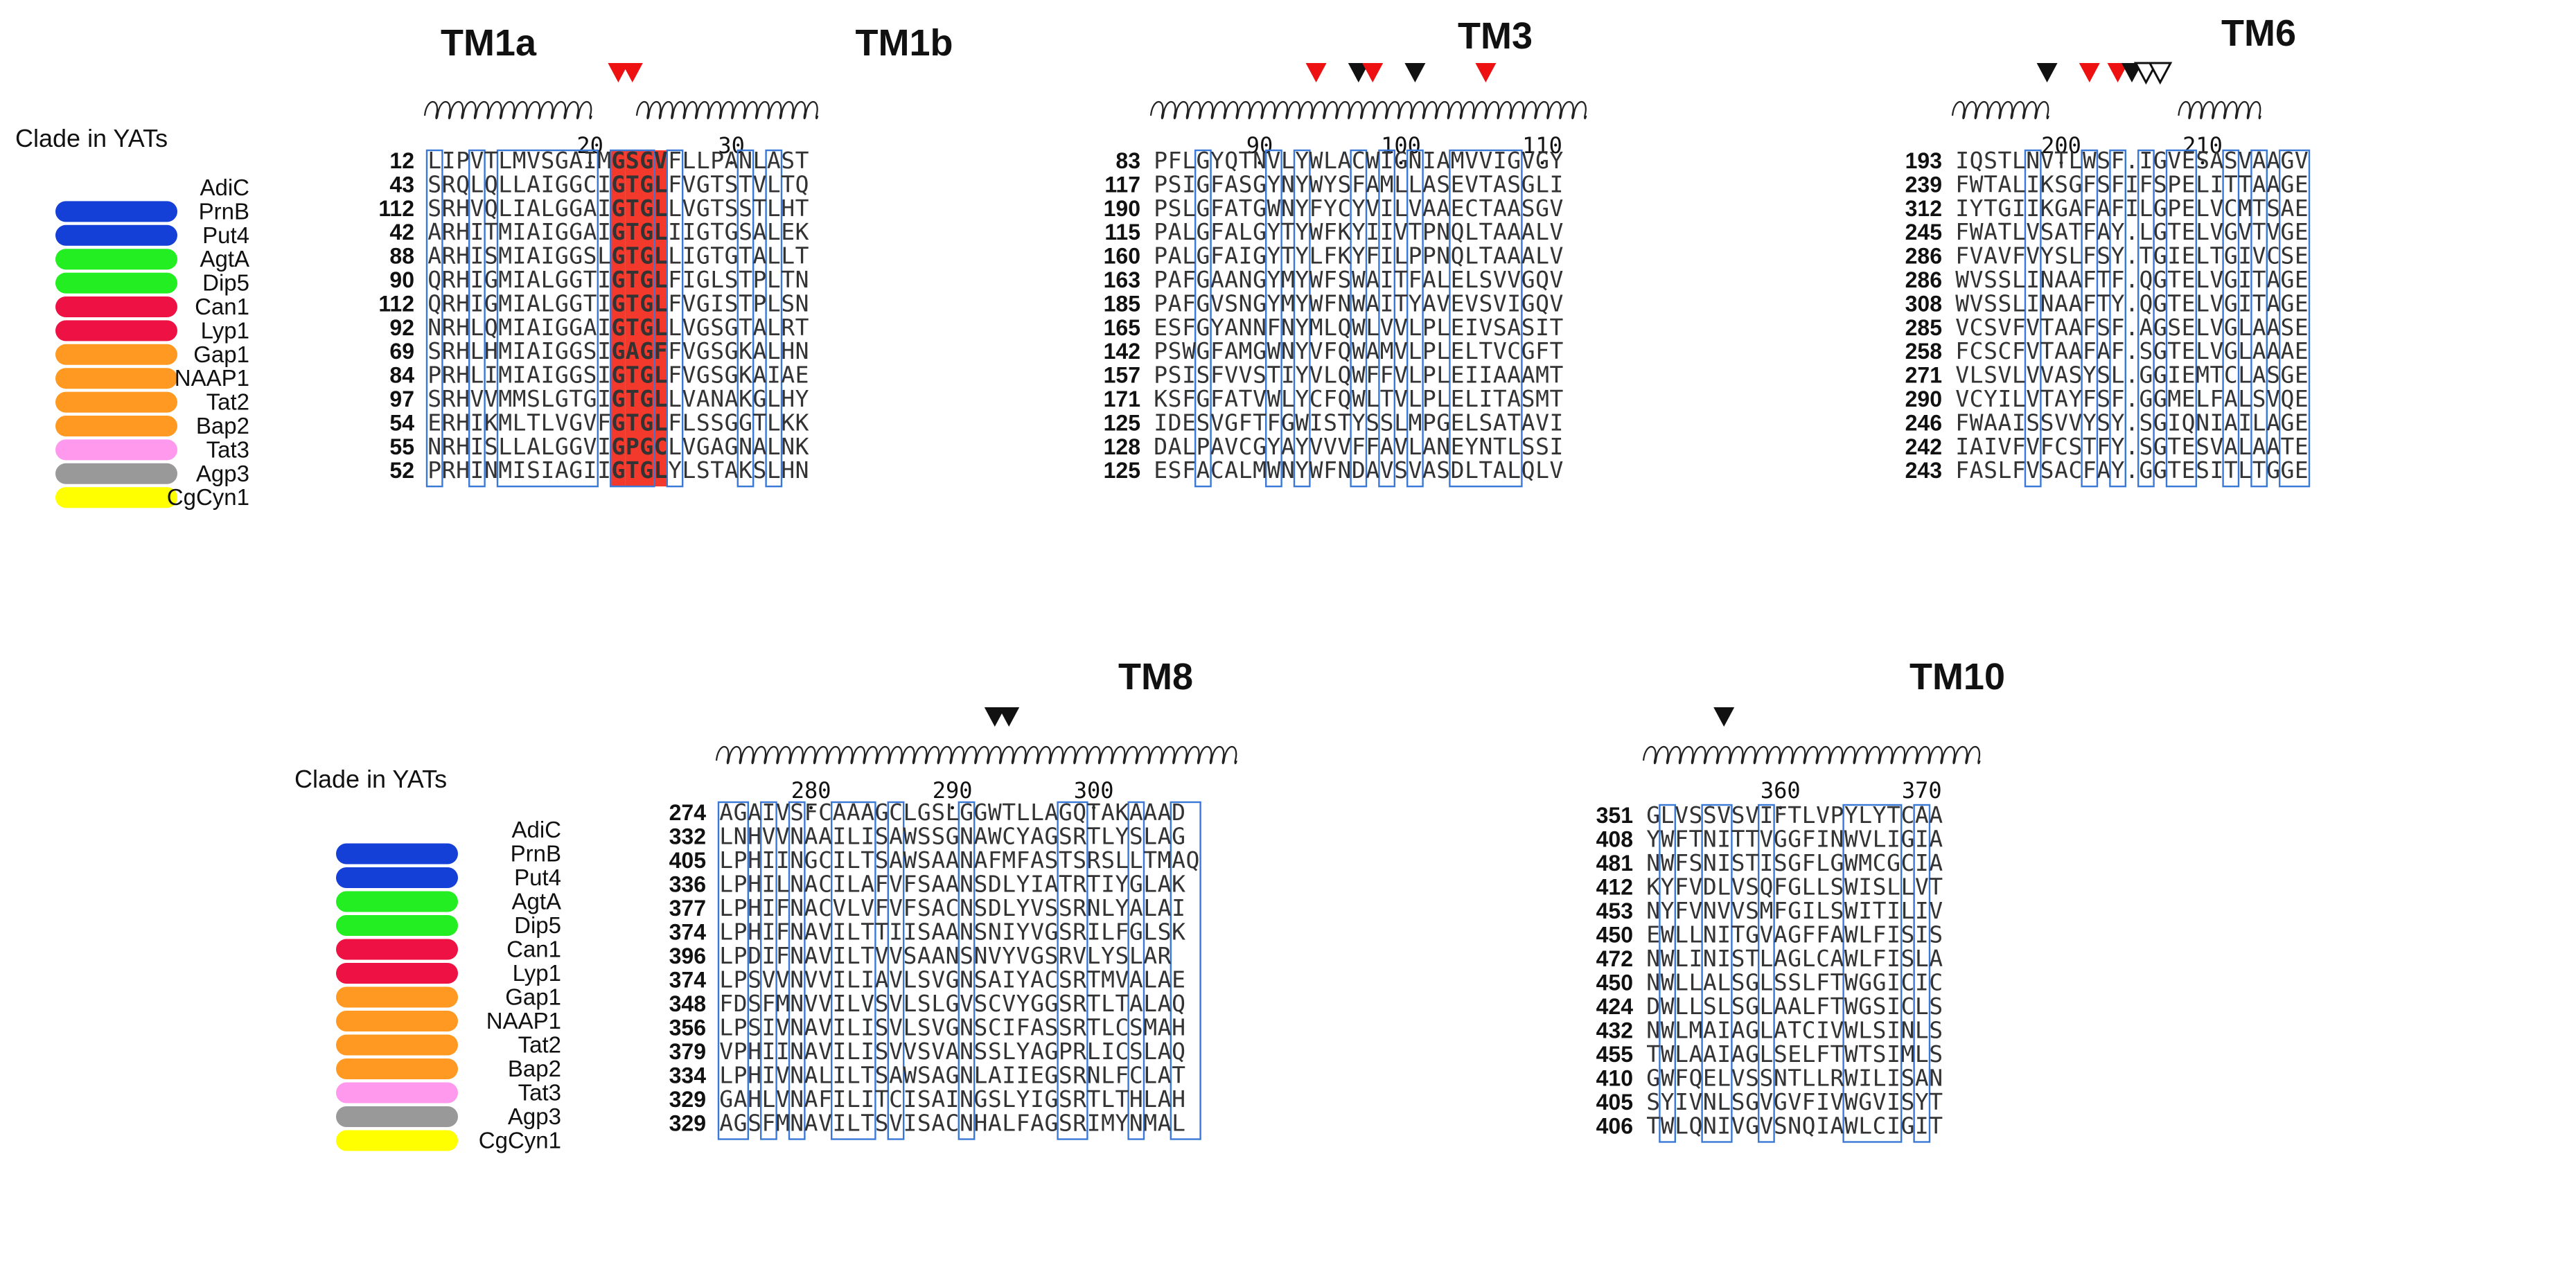 The image size is (2576, 1285). What do you see at coordinates (2000, 110) in the screenshot?
I see `helix-glyph` at bounding box center [2000, 110].